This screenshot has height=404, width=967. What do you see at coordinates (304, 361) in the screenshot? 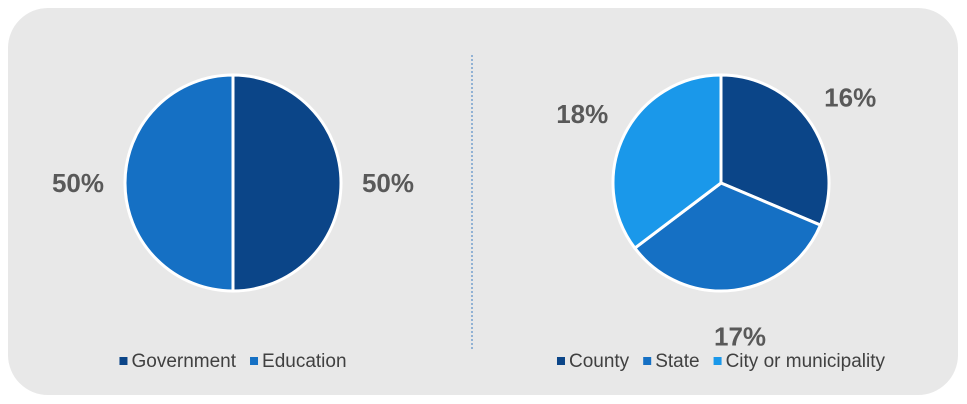
I see `legend-label: Education` at bounding box center [304, 361].